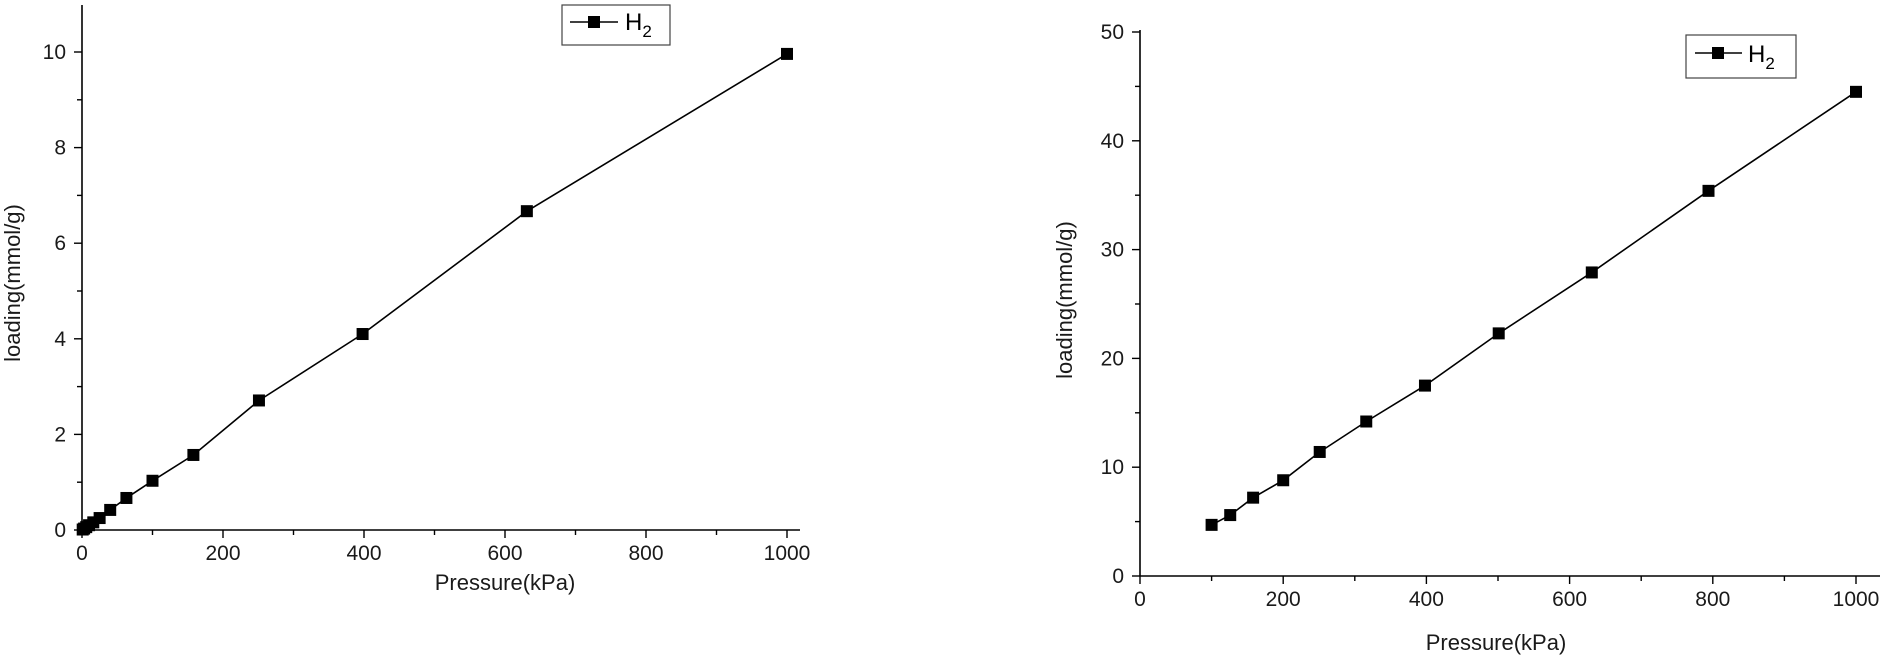 The width and height of the screenshot is (1890, 661). What do you see at coordinates (1569, 599) in the screenshot?
I see `chart-right-x-tick-label: 600` at bounding box center [1569, 599].